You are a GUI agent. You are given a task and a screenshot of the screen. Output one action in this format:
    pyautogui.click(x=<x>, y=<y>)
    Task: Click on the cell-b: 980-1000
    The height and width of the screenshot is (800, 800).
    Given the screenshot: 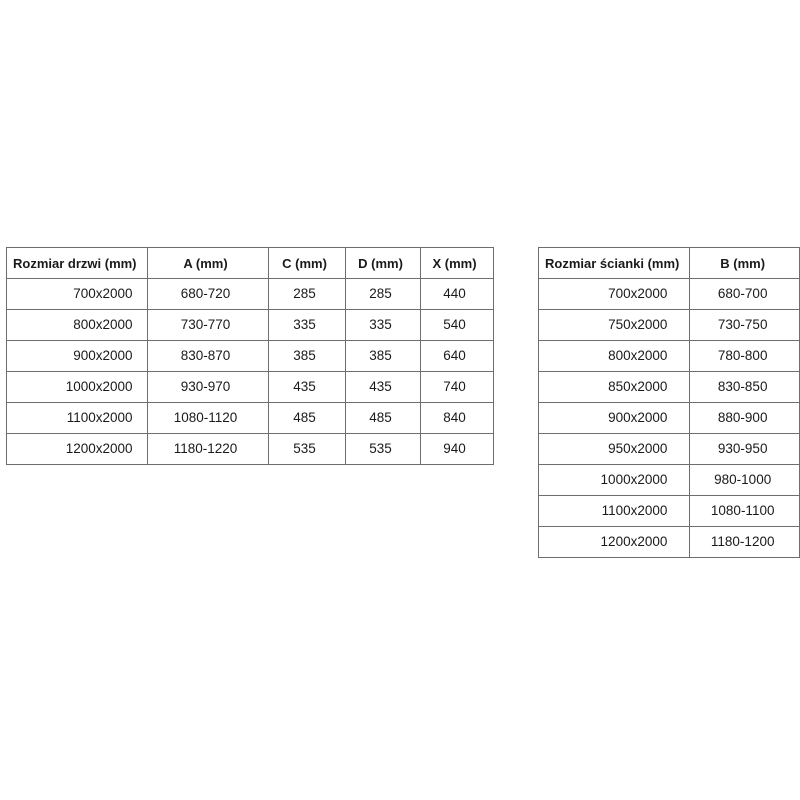 What is the action you would take?
    pyautogui.click(x=744, y=480)
    